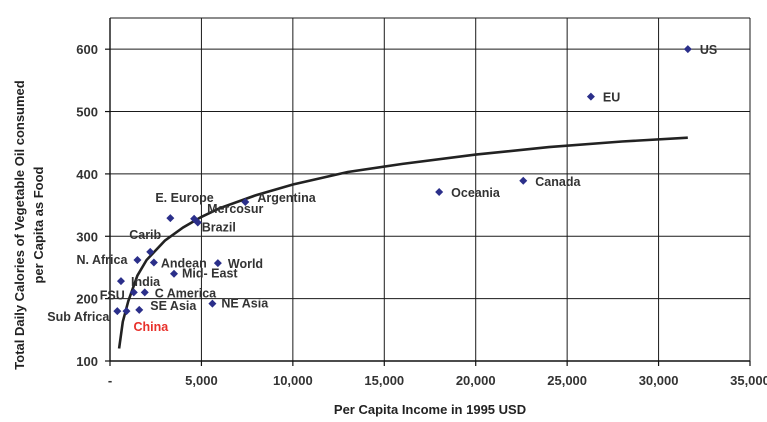 The width and height of the screenshot is (767, 422). I want to click on point-label: Mid- East, so click(210, 274).